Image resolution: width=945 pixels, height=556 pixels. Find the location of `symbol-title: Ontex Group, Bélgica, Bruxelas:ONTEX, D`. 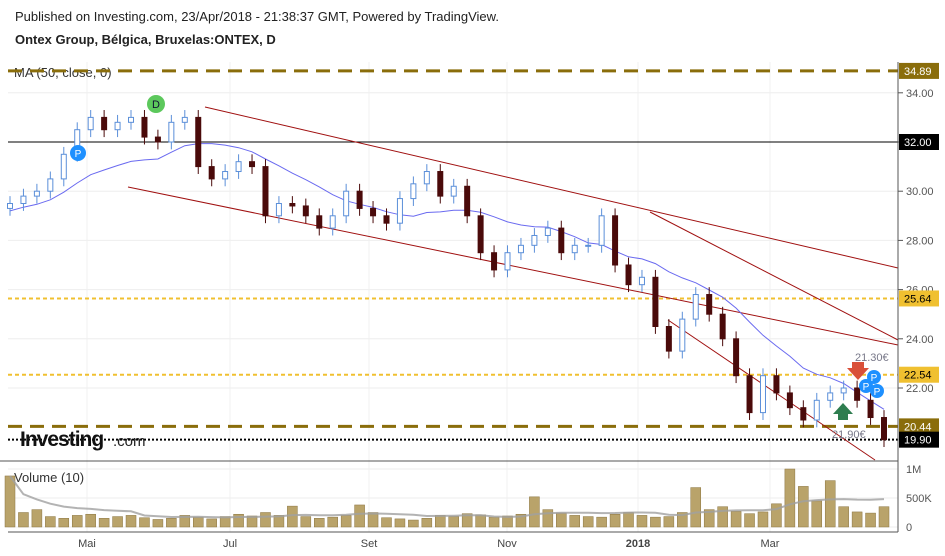

symbol-title: Ontex Group, Bélgica, Bruxelas:ONTEX, D is located at coordinates (145, 39).